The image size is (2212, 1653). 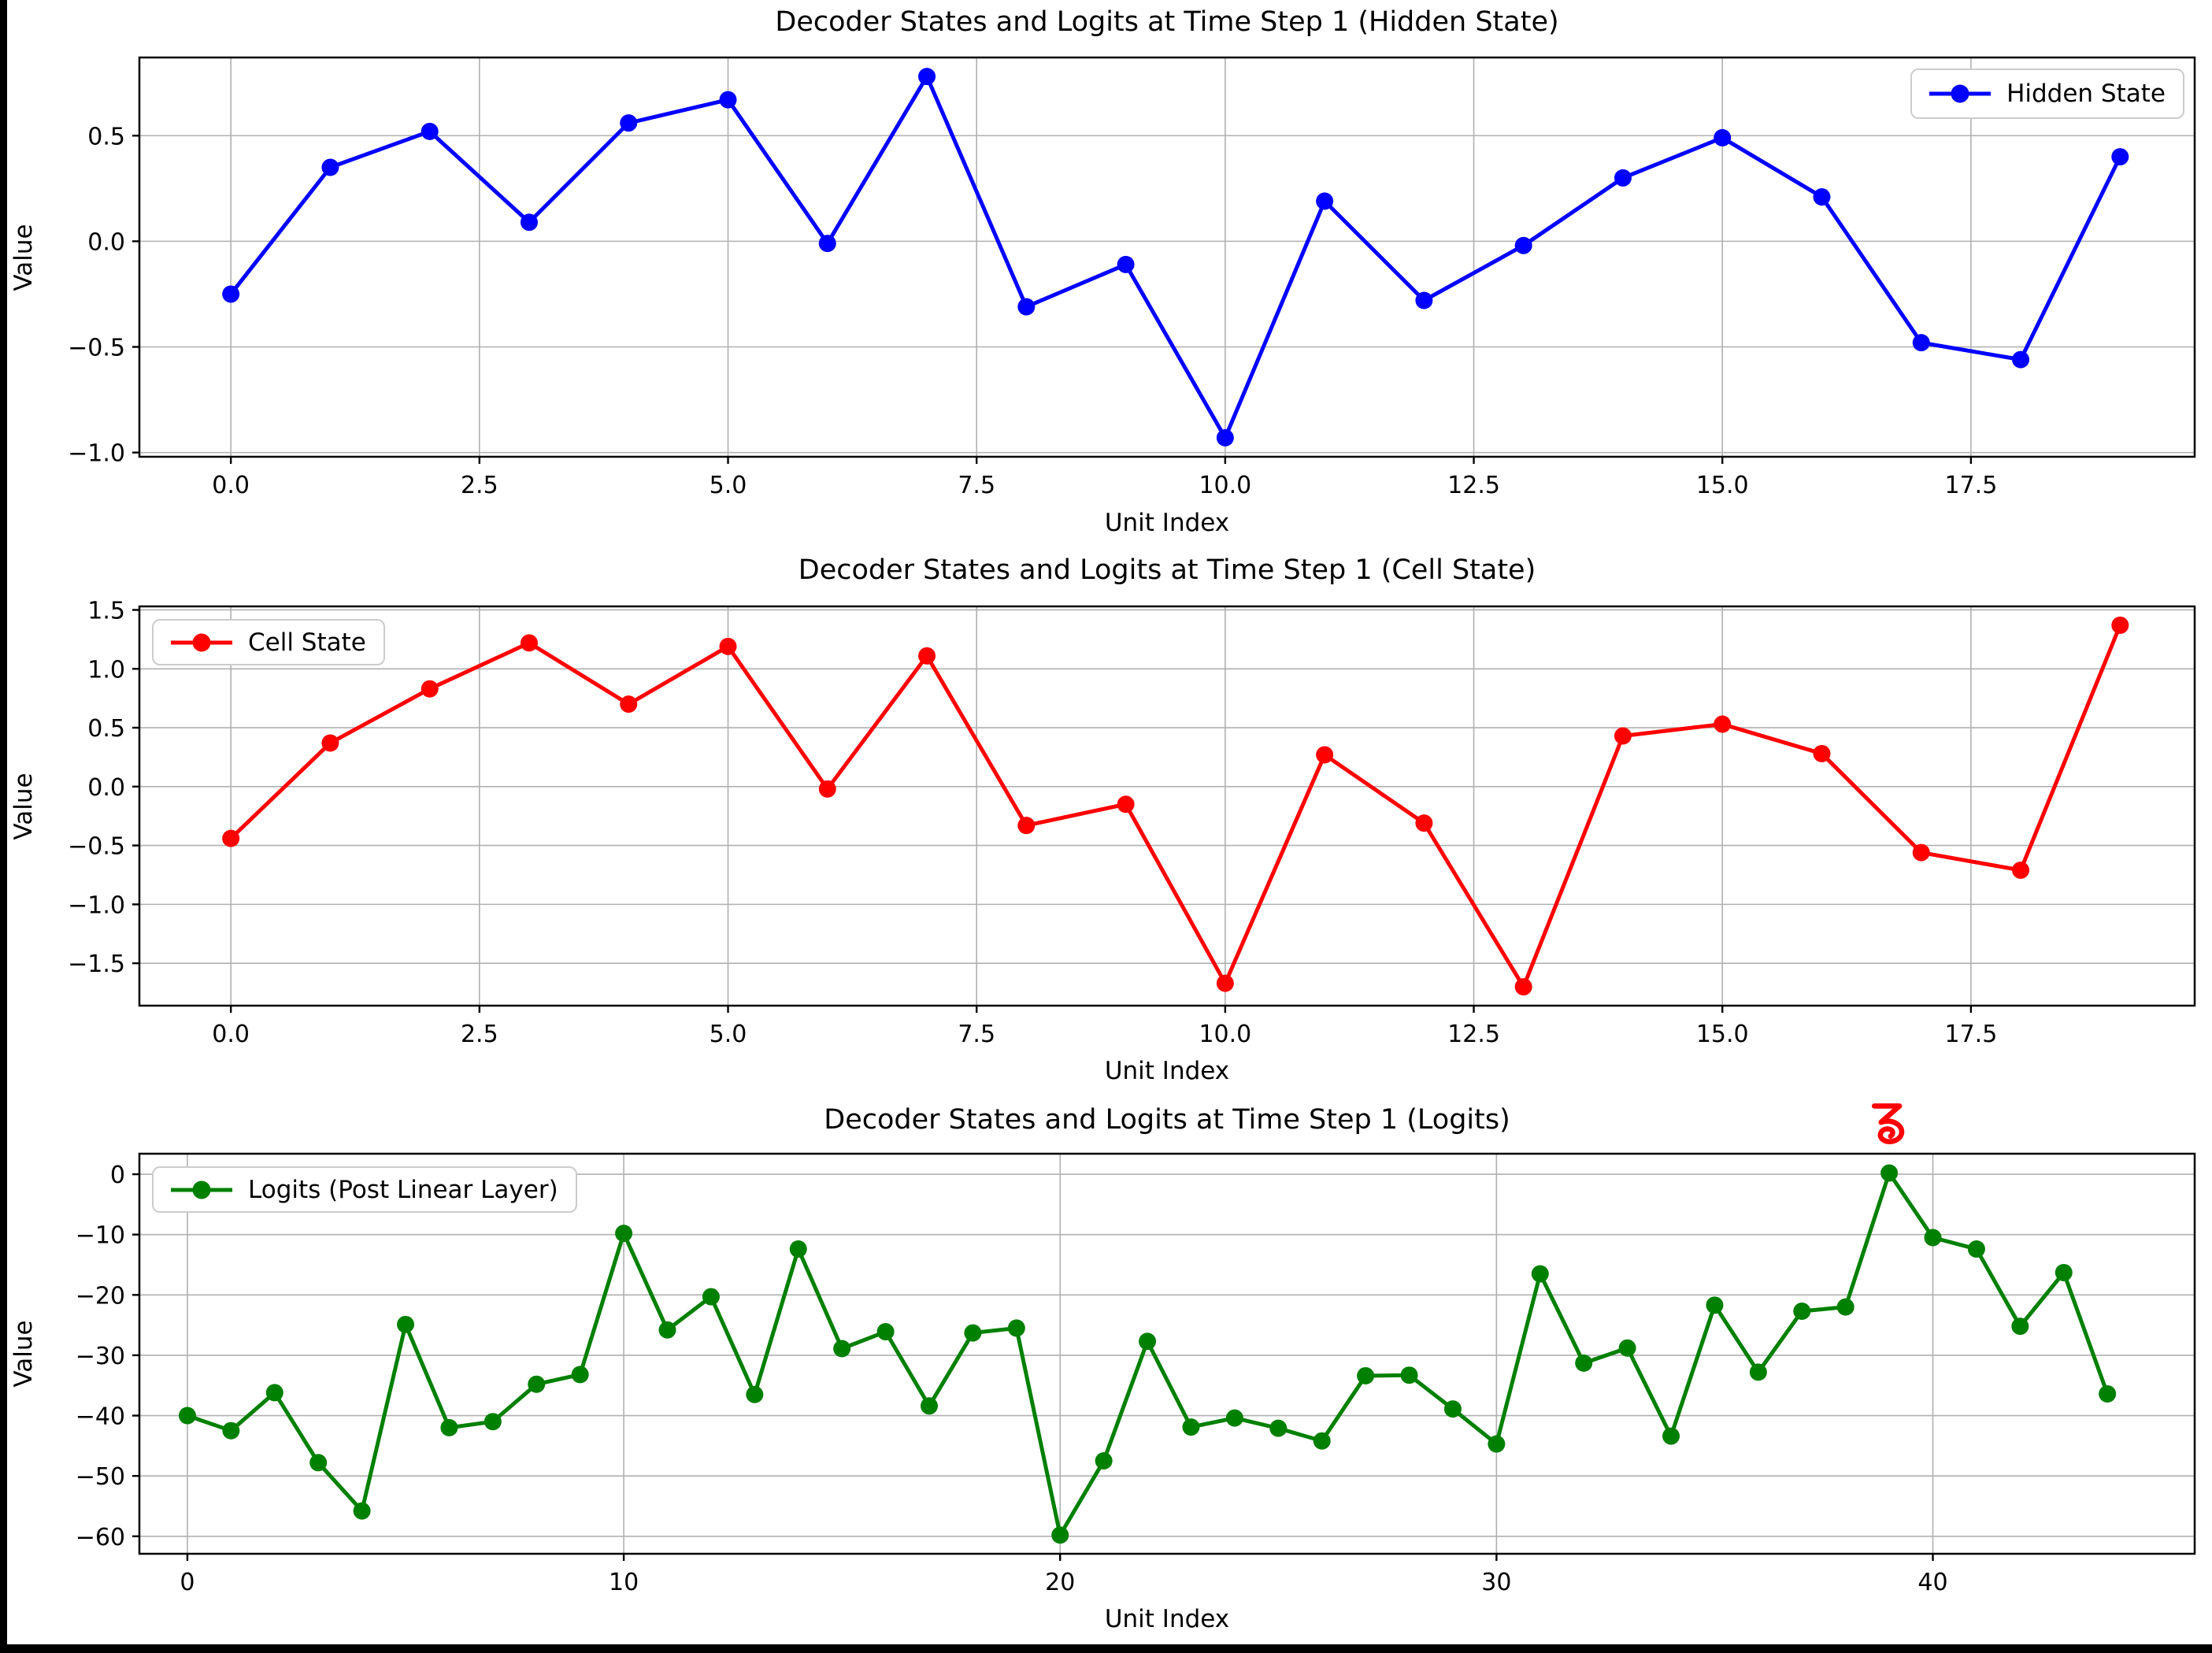 What do you see at coordinates (202, 642) in the screenshot?
I see `legend-line-marker-sample` at bounding box center [202, 642].